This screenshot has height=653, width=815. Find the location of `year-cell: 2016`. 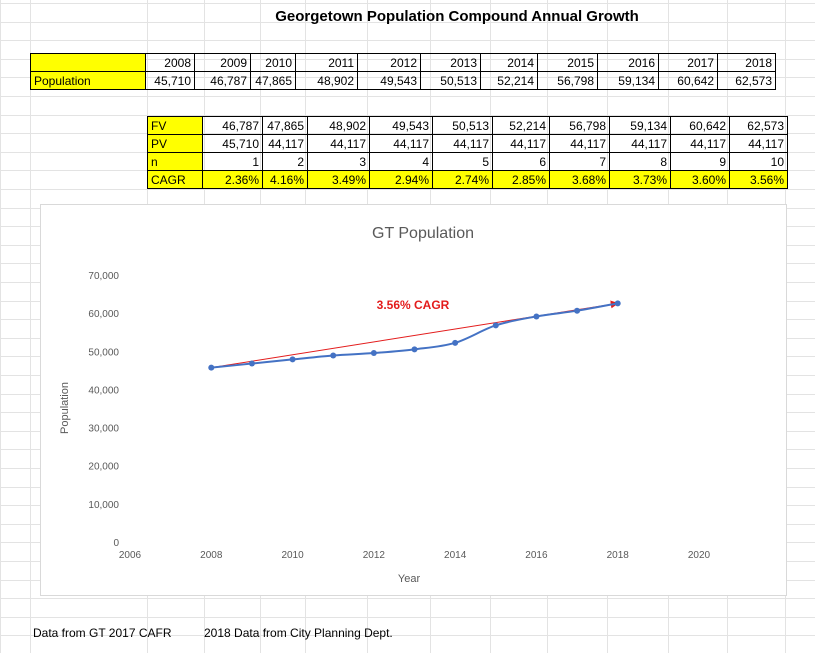

year-cell: 2016 is located at coordinates (628, 62).